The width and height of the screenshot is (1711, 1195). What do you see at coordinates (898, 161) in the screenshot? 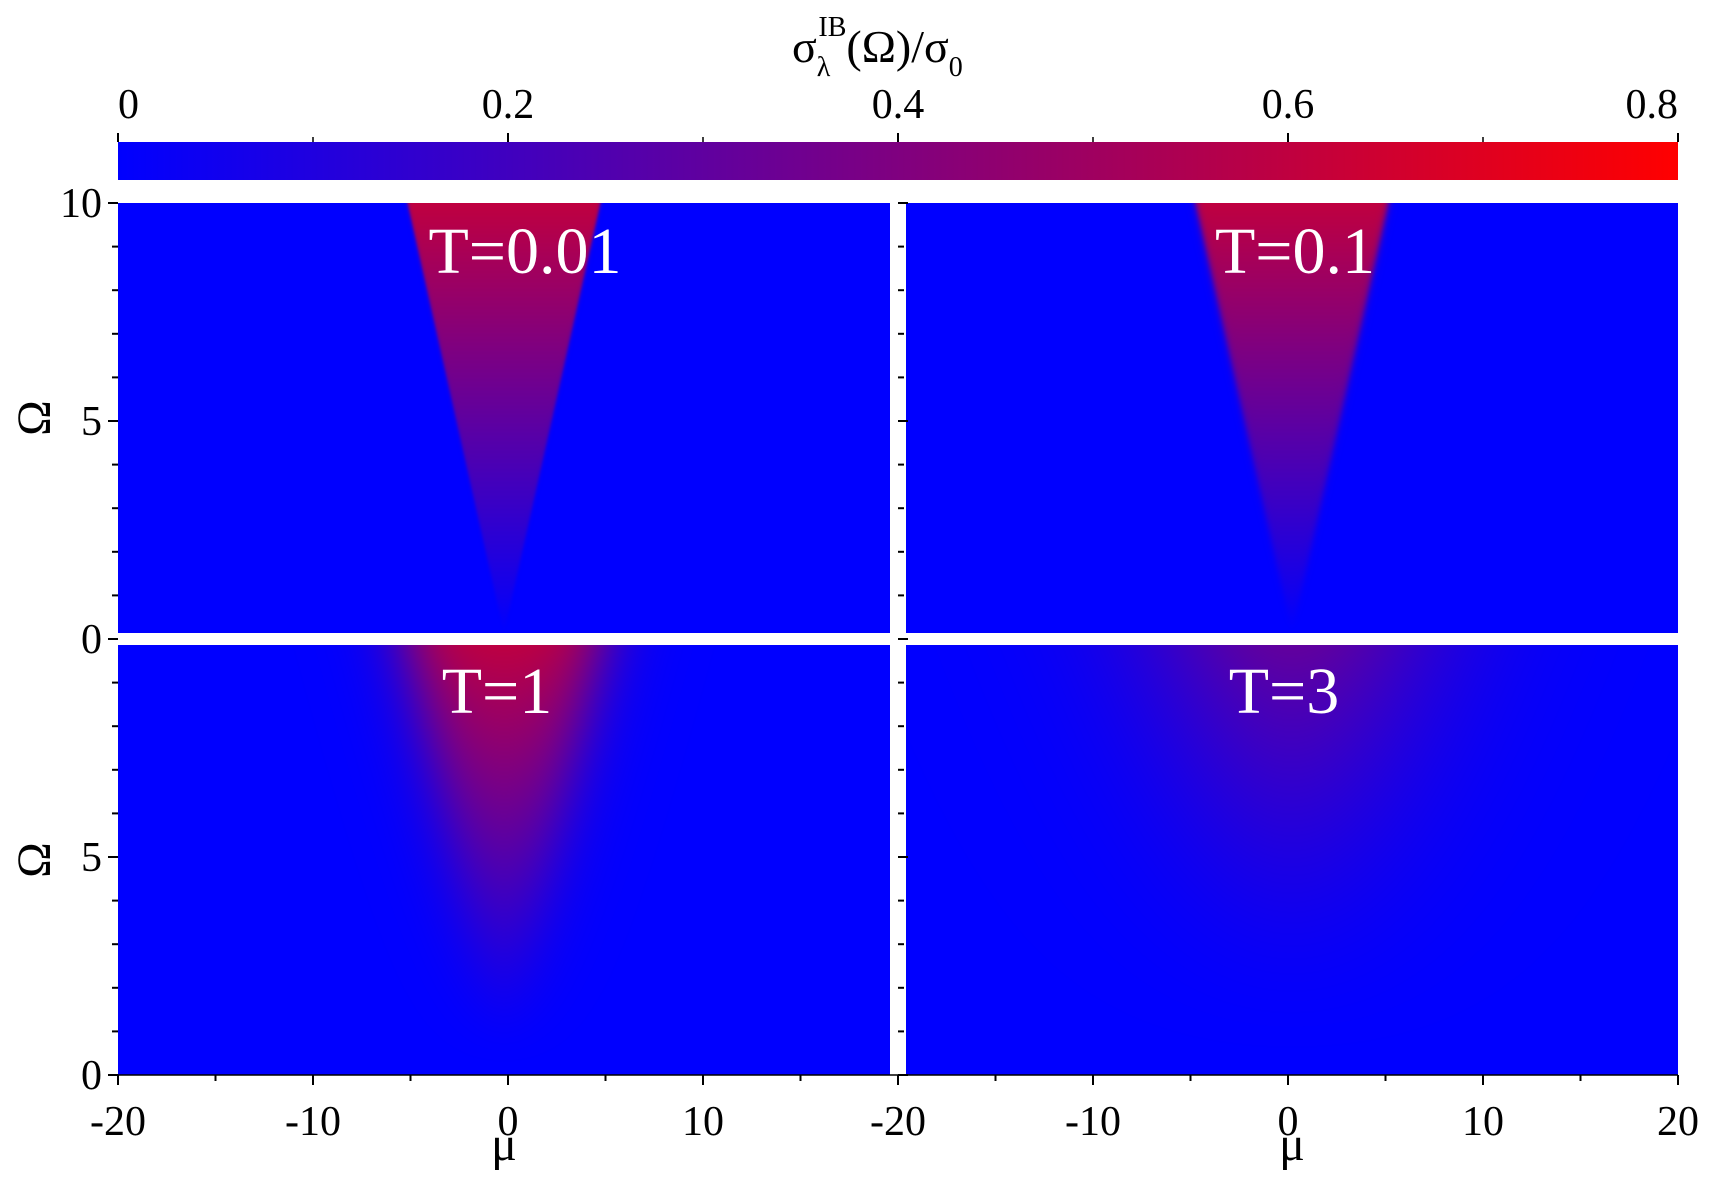
I see `colorbar-gradient` at bounding box center [898, 161].